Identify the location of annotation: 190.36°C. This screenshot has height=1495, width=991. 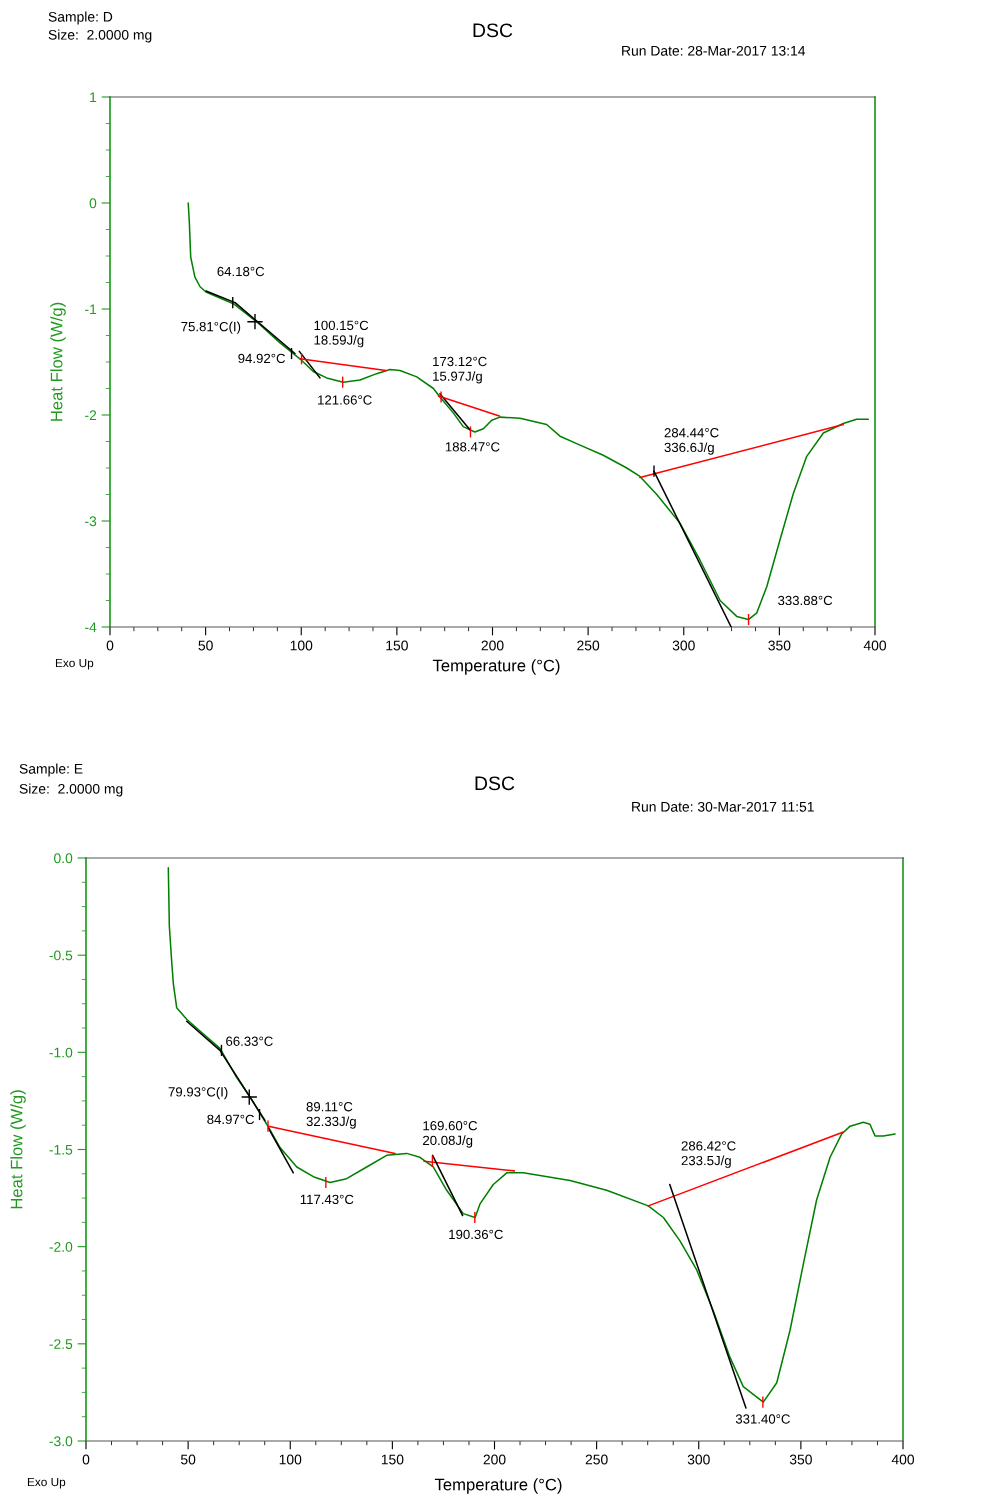
(476, 1234).